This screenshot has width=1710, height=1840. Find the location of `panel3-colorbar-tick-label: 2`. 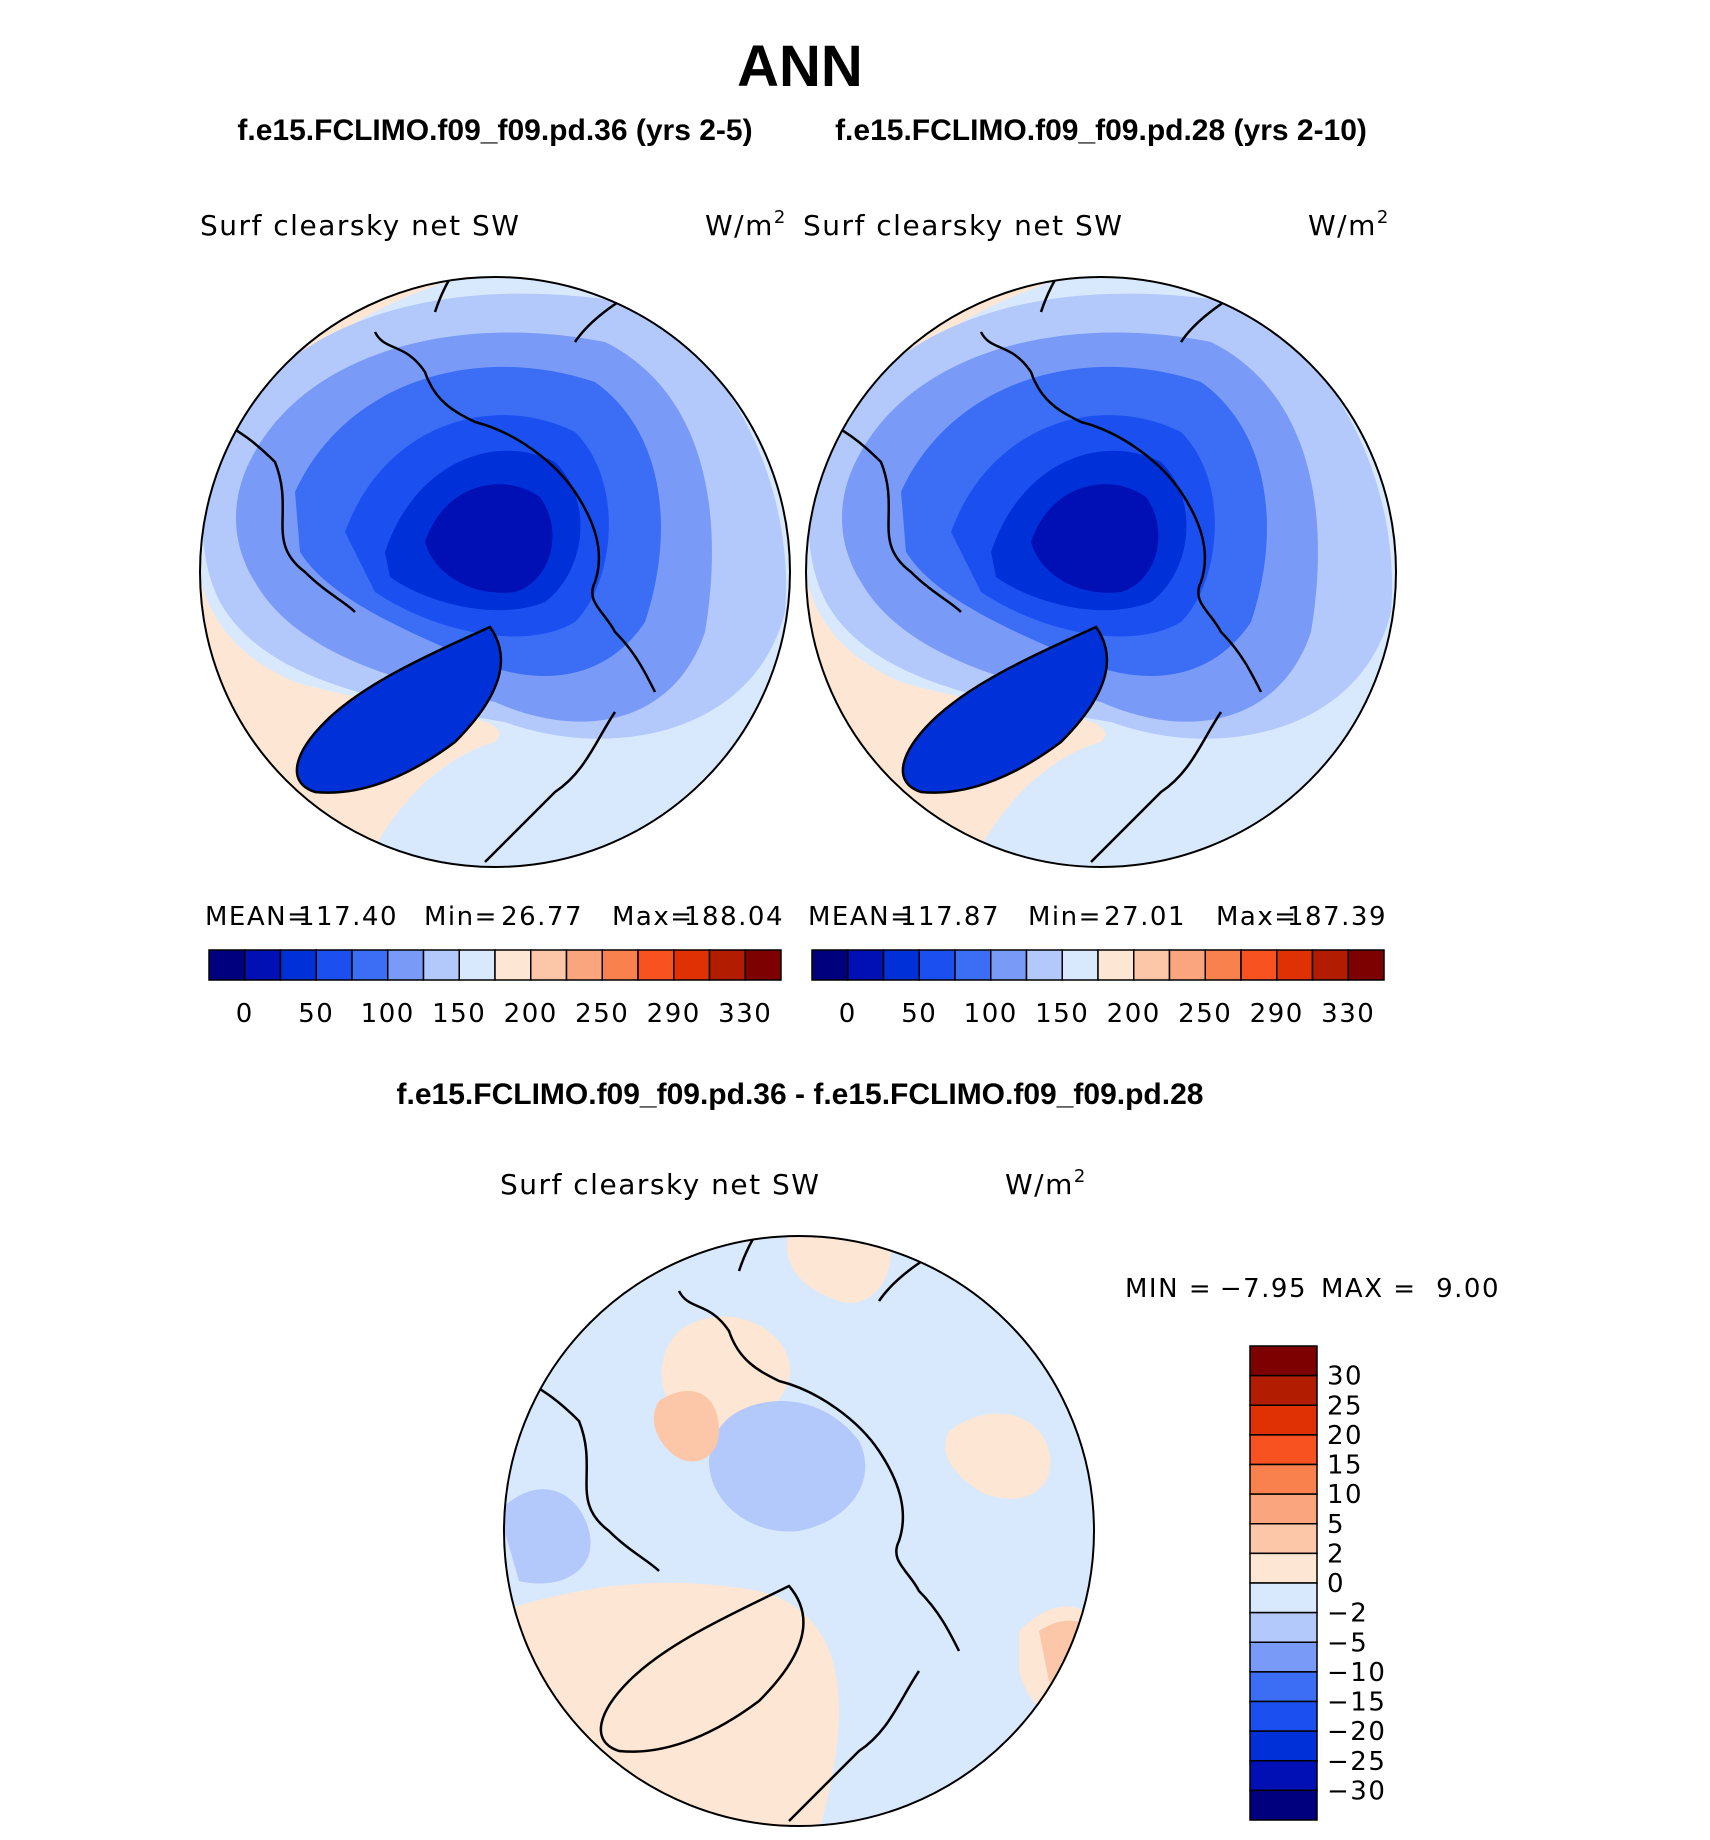

panel3-colorbar-tick-label: 2 is located at coordinates (1336, 1554).